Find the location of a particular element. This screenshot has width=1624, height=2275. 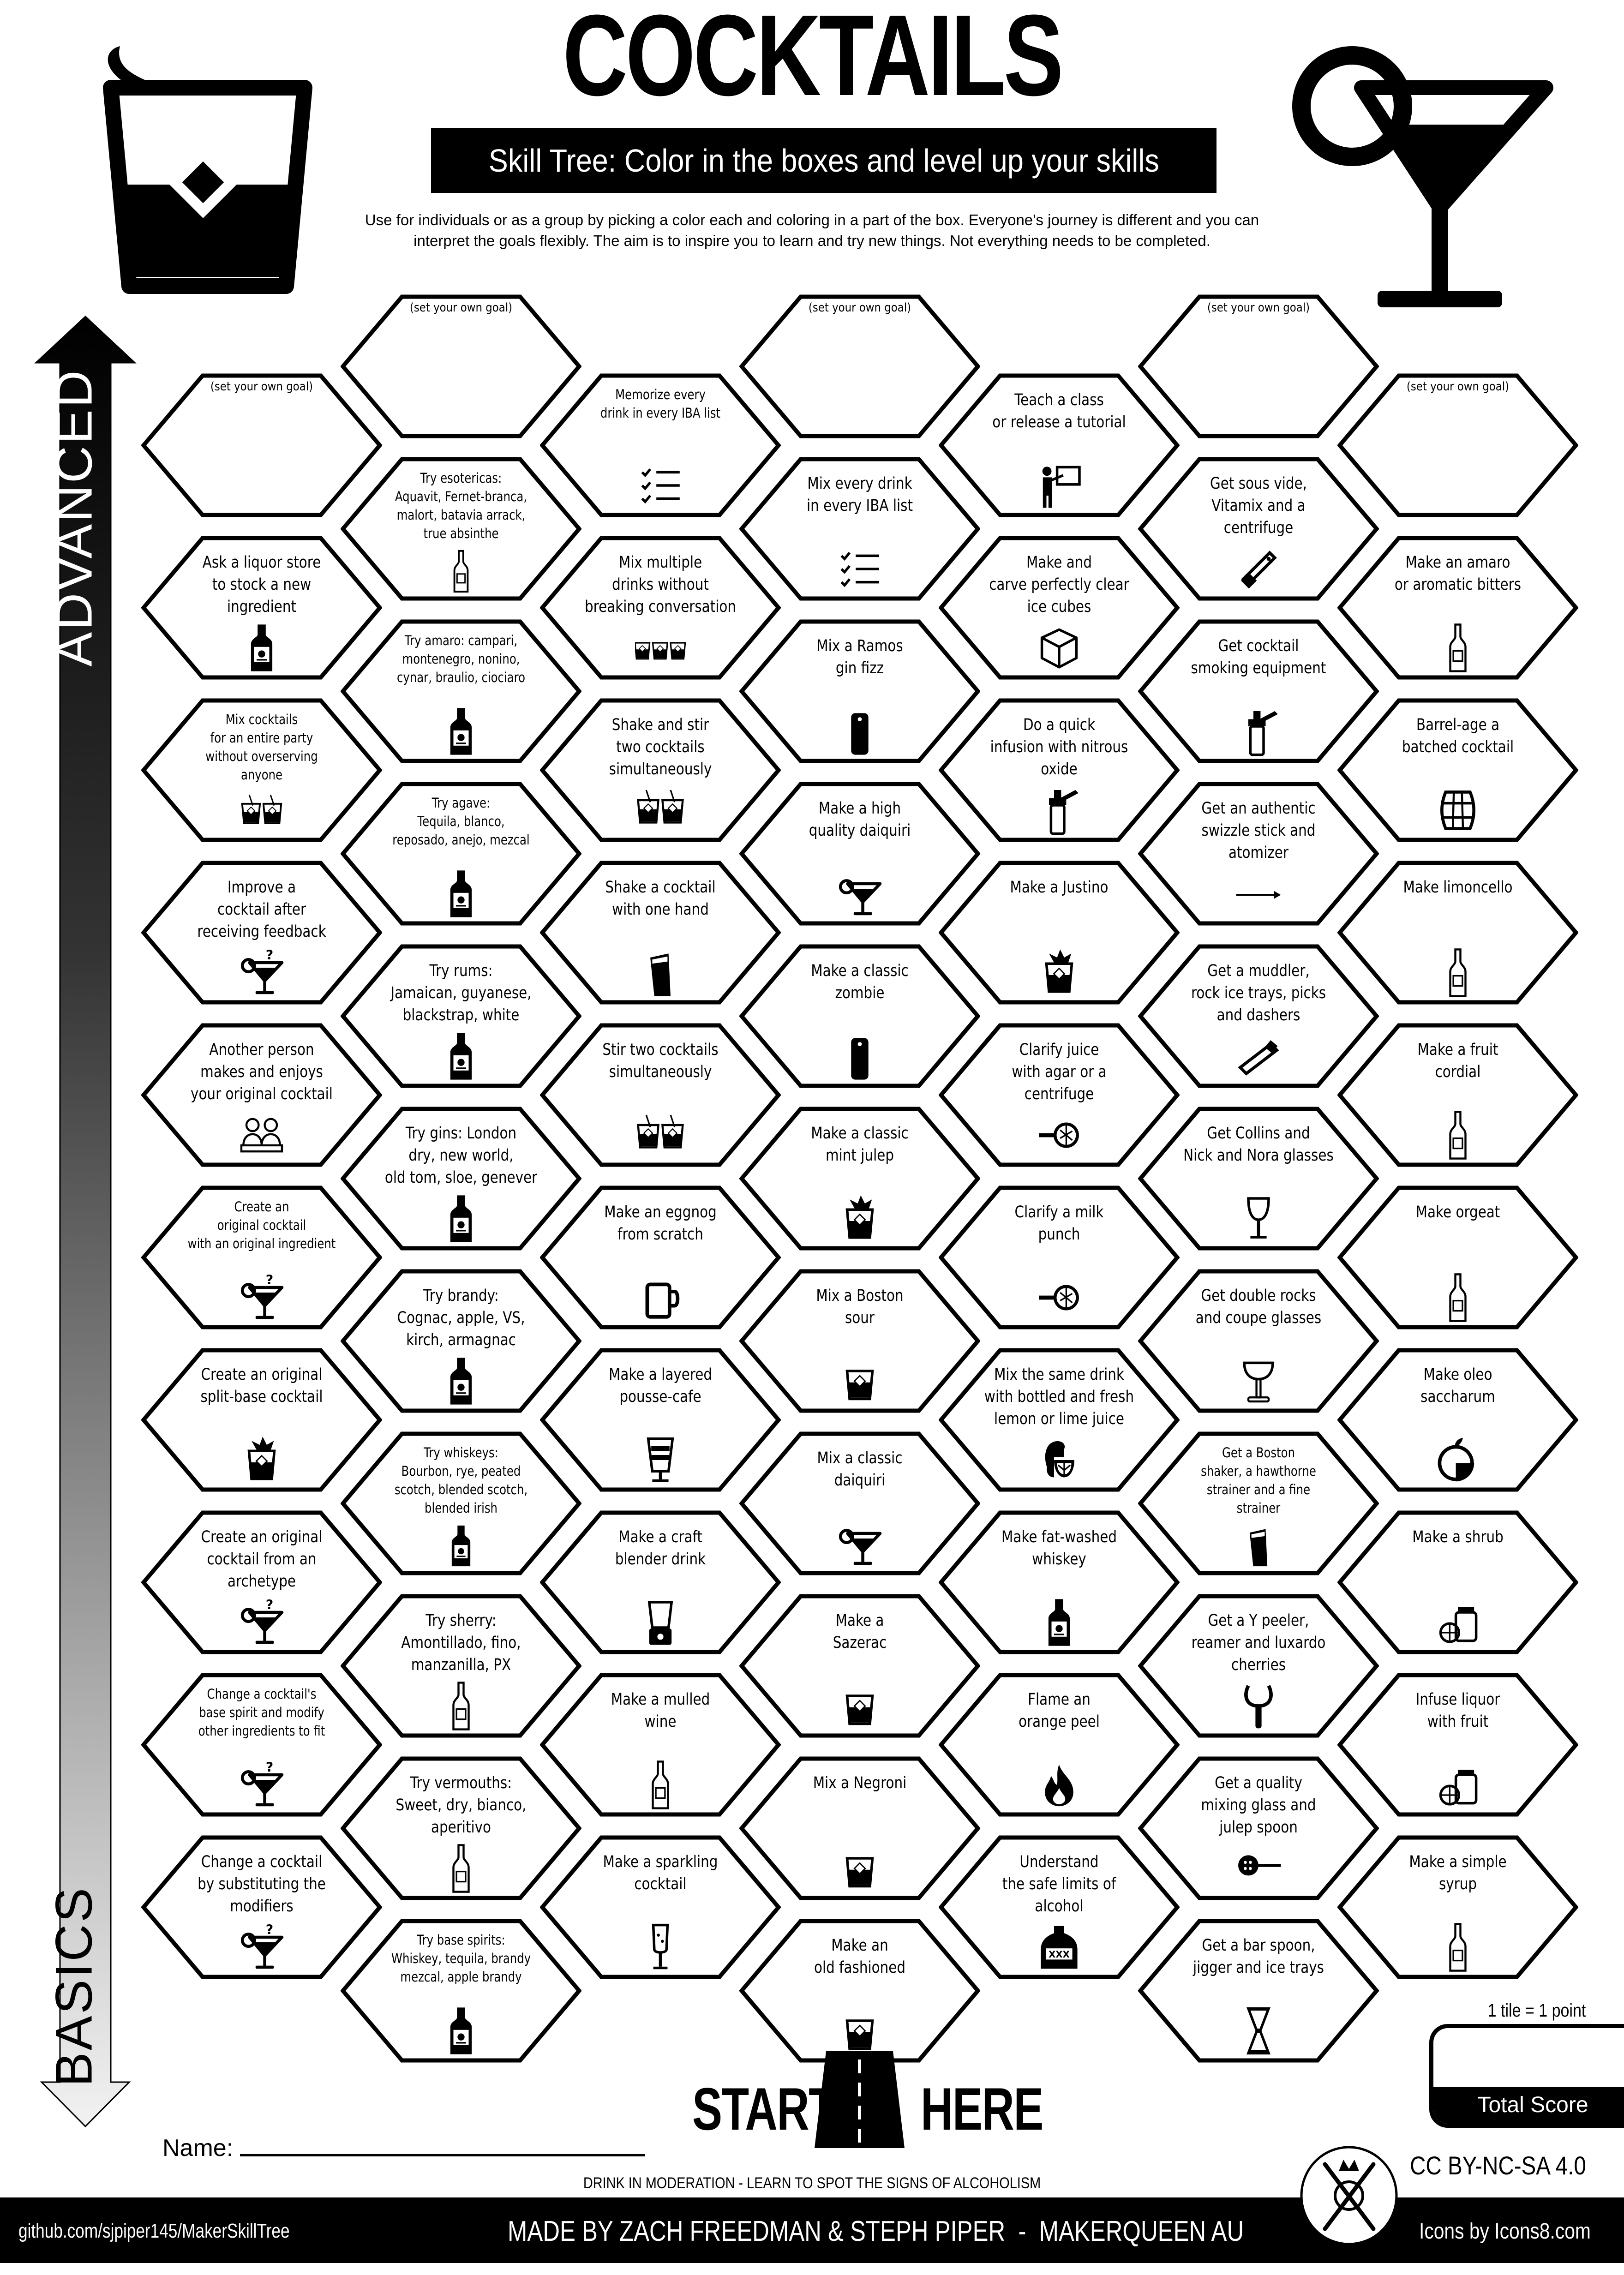

skill-tile: Flame an orange peel is located at coordinates (1059, 1745).